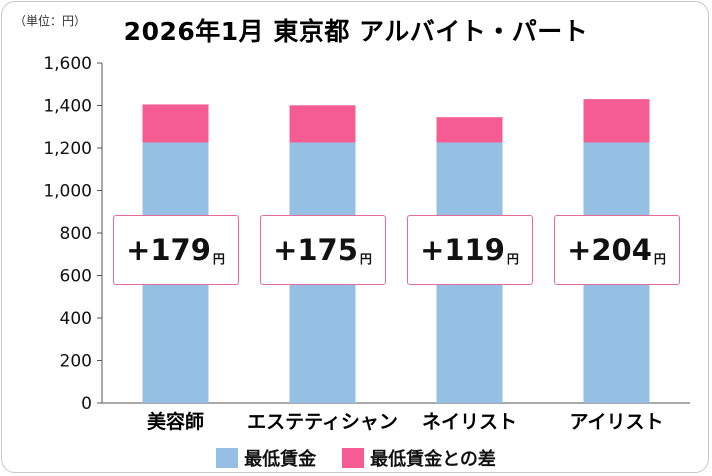 Image resolution: width=712 pixels, height=476 pixels. Describe the element at coordinates (356, 31) in the screenshot. I see `chart-title: 2026年1月 東京都 アルバイト・パート` at that location.